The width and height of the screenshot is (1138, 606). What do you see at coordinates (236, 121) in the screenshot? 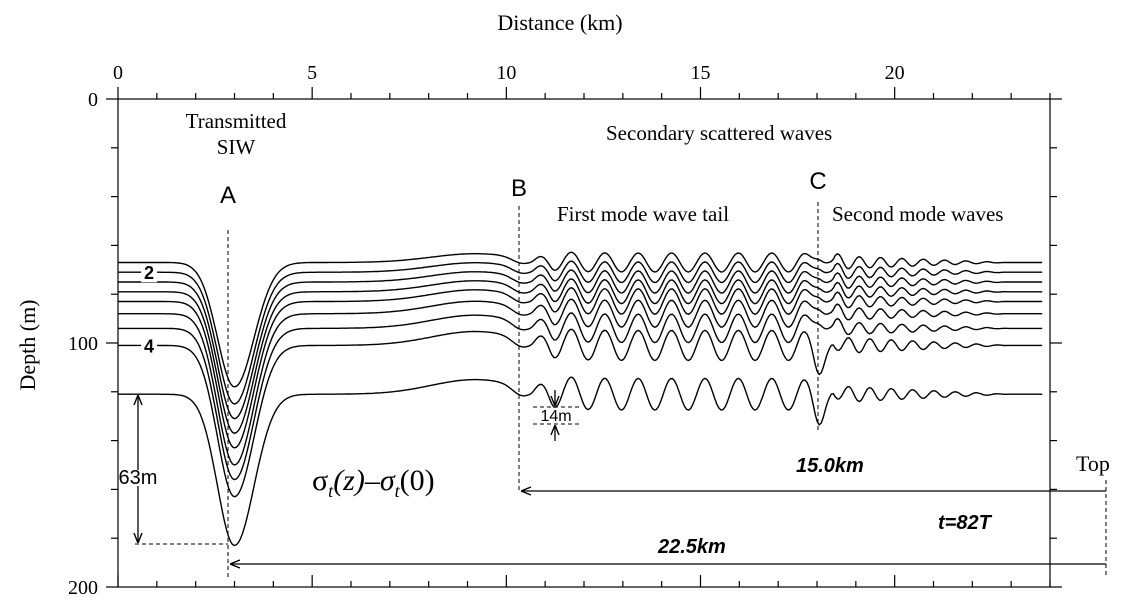
I see `transmitted-label: Transmitted` at bounding box center [236, 121].